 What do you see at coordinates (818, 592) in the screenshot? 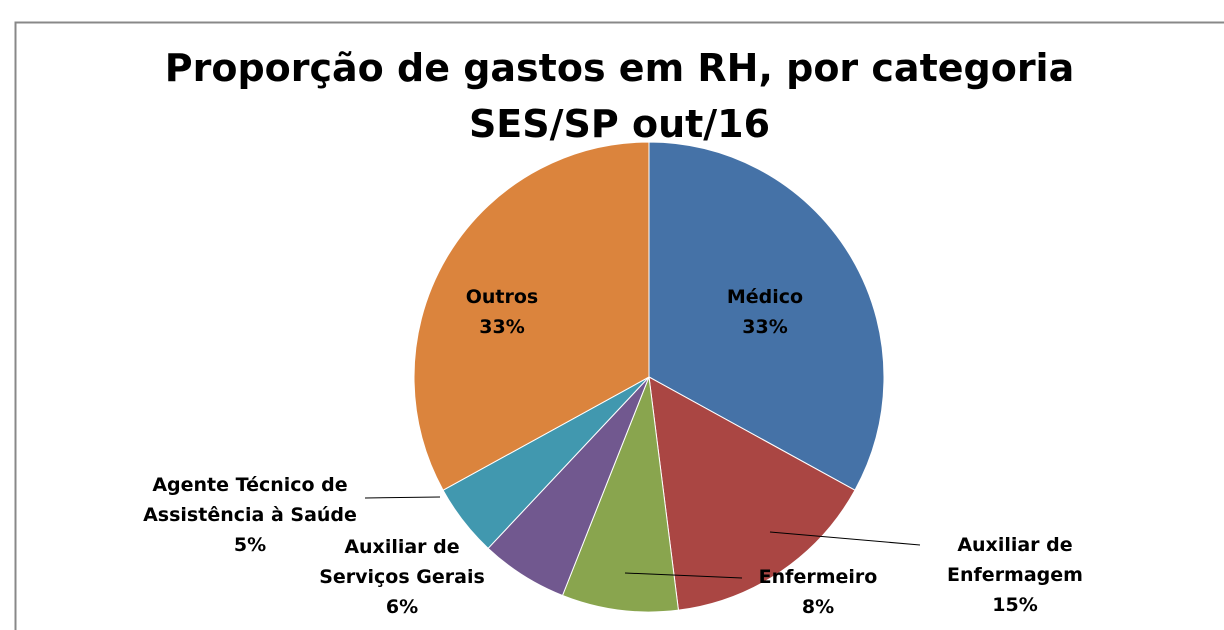
I see `slice-label: Enfermeiro 8%` at bounding box center [818, 592].